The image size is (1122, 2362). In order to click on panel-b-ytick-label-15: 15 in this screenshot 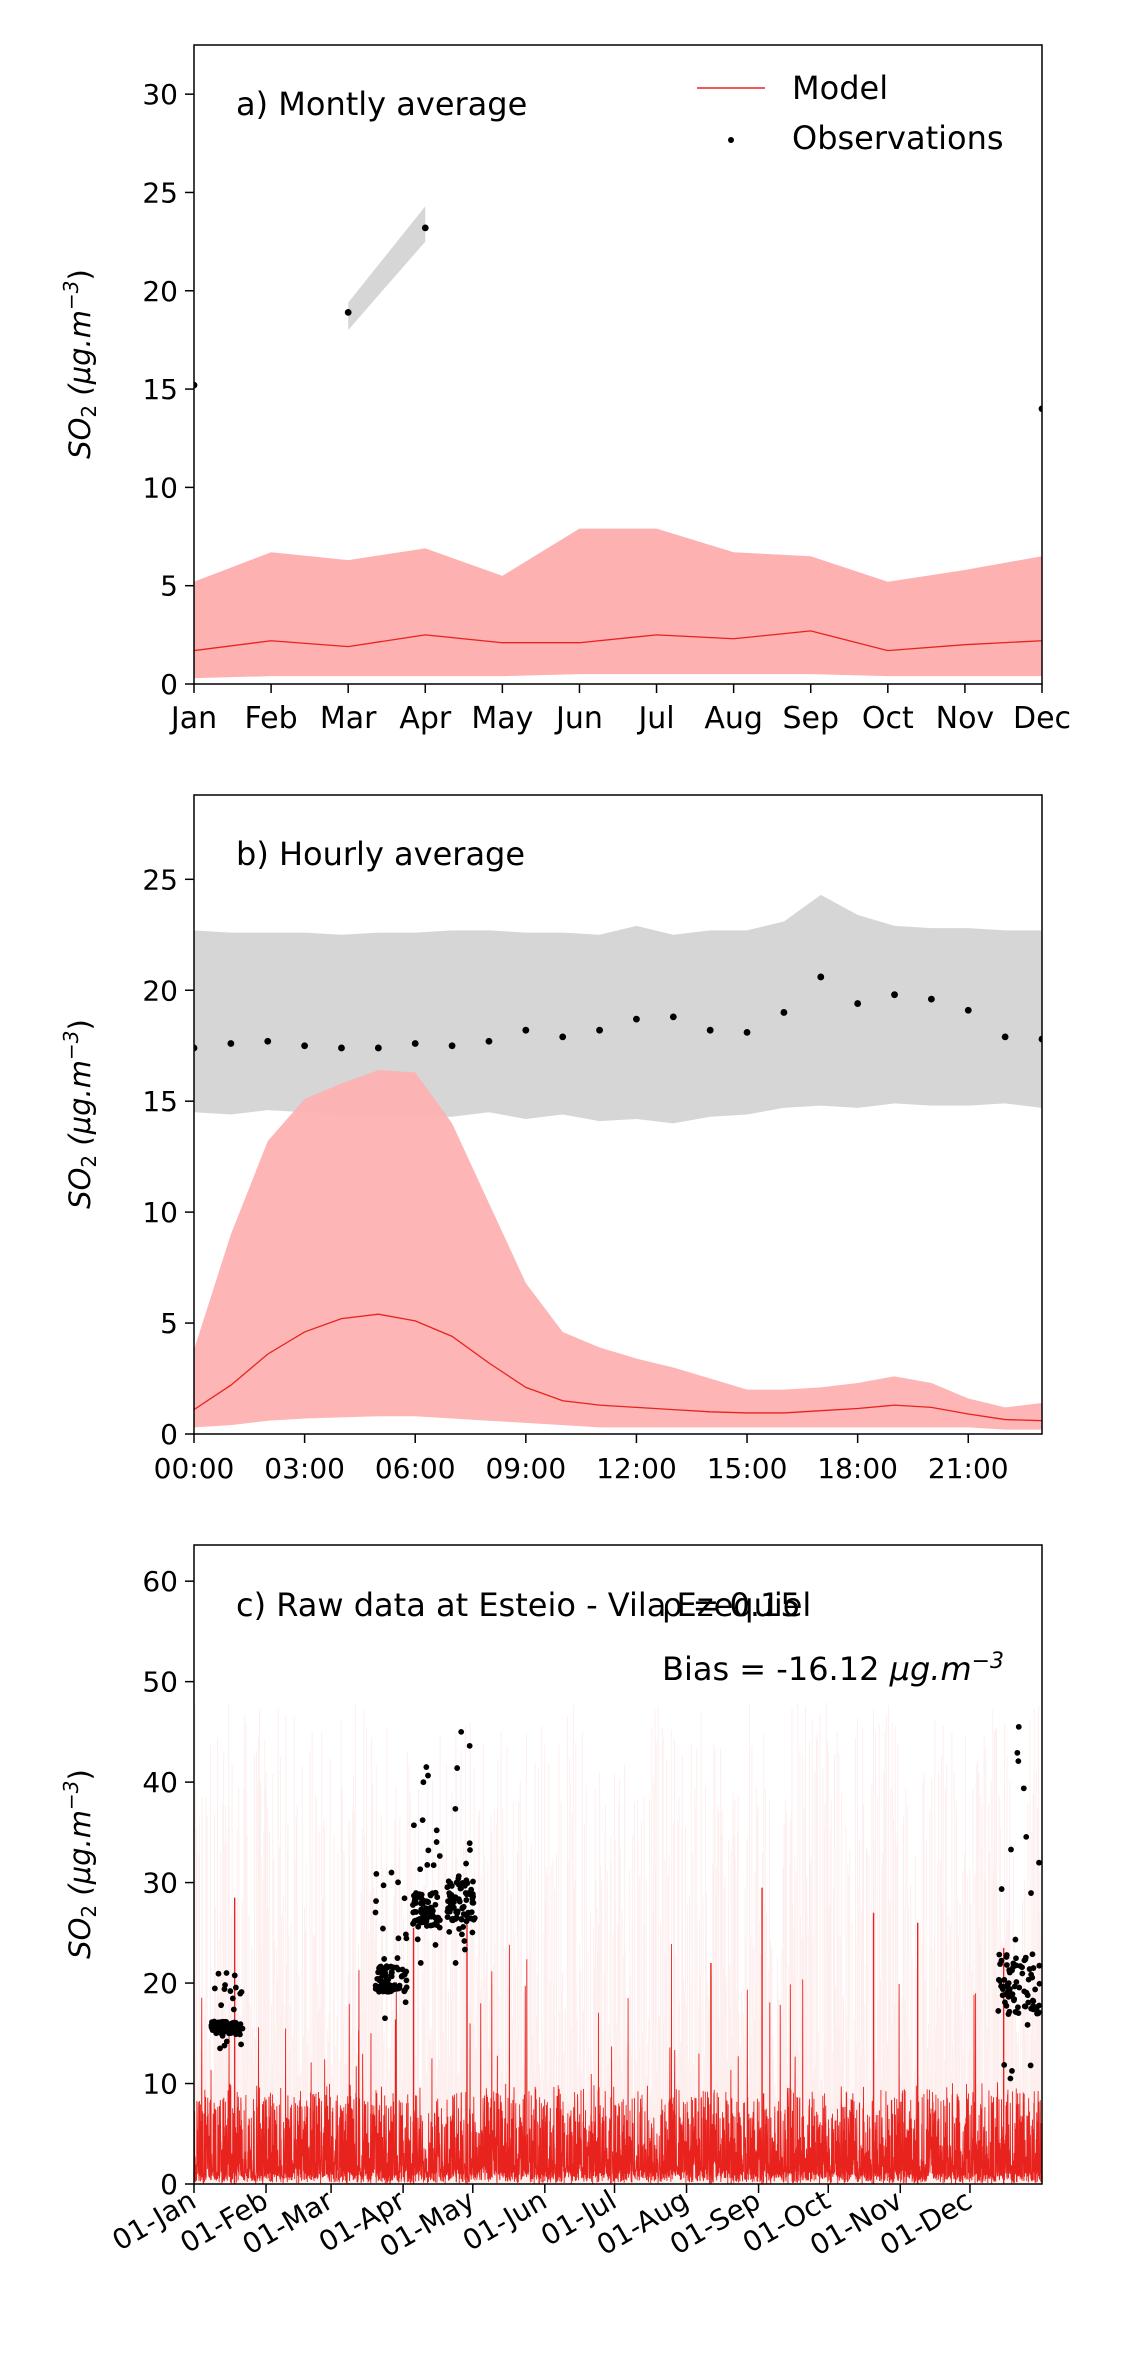, I will do `click(160, 1101)`.